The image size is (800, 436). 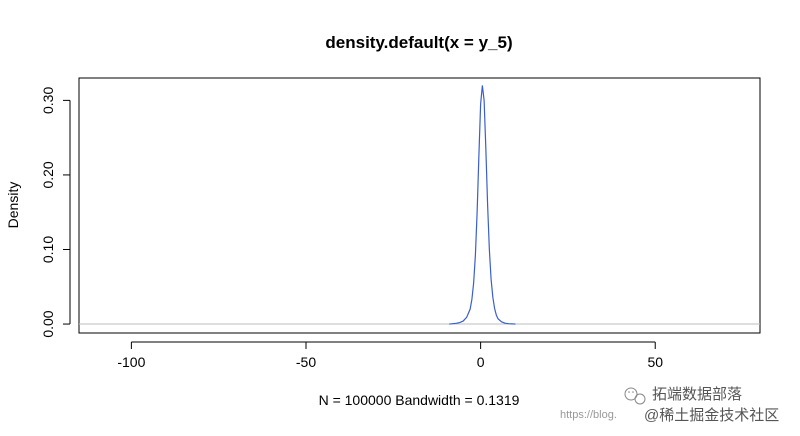 I want to click on wechat-icon, so click(x=635, y=396).